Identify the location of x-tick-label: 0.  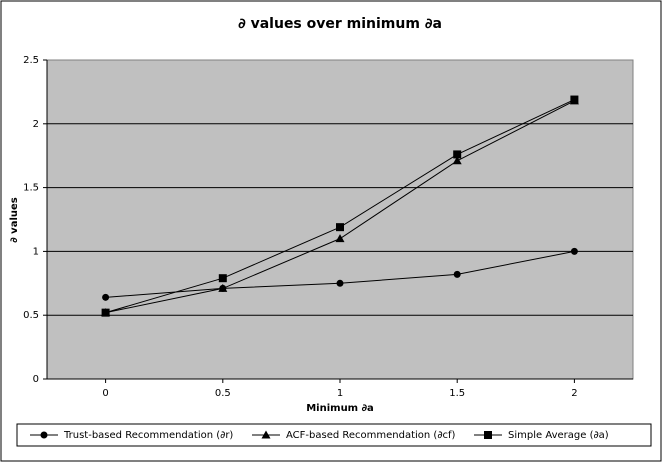
(105, 393).